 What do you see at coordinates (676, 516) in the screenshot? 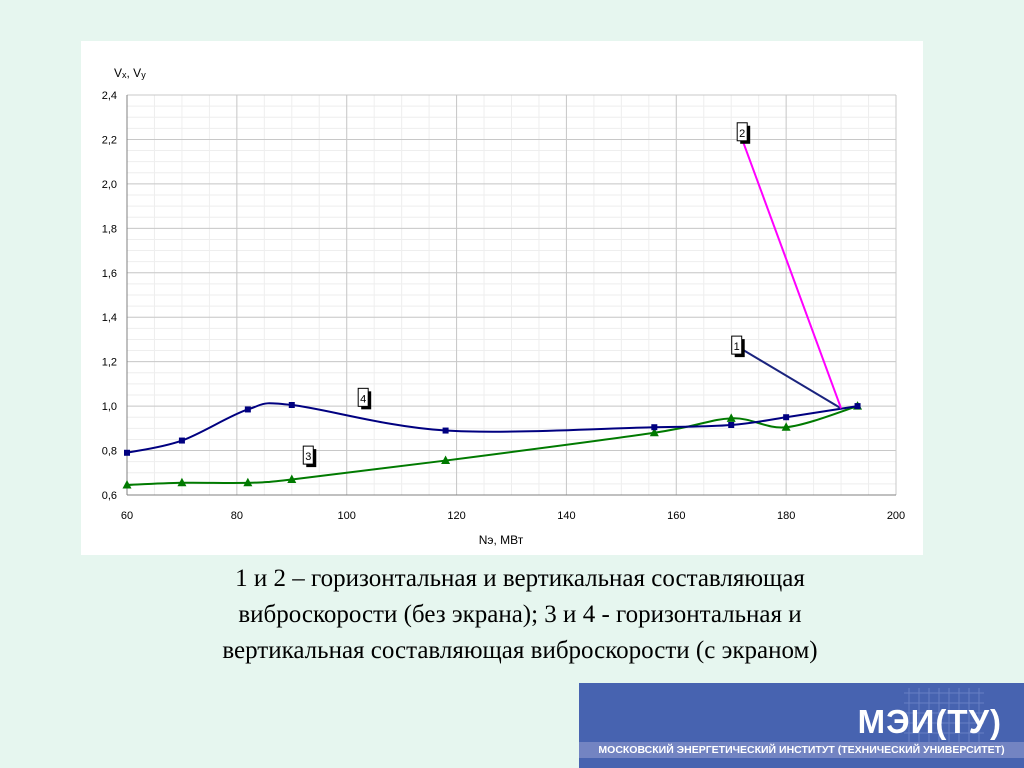
I see `x-tick-label: 160` at bounding box center [676, 516].